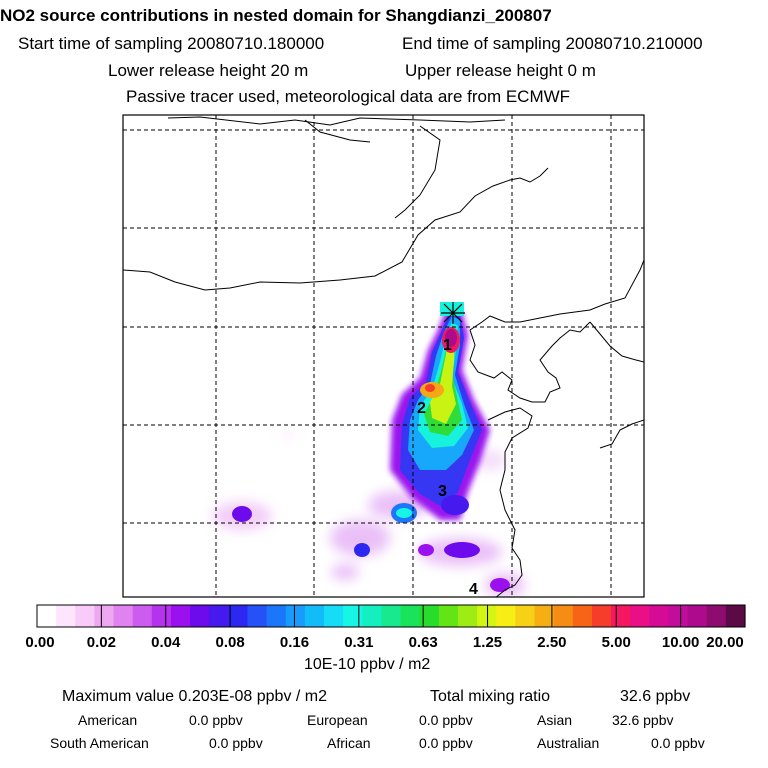  What do you see at coordinates (453, 313) in the screenshot?
I see `receptor-star-icon` at bounding box center [453, 313].